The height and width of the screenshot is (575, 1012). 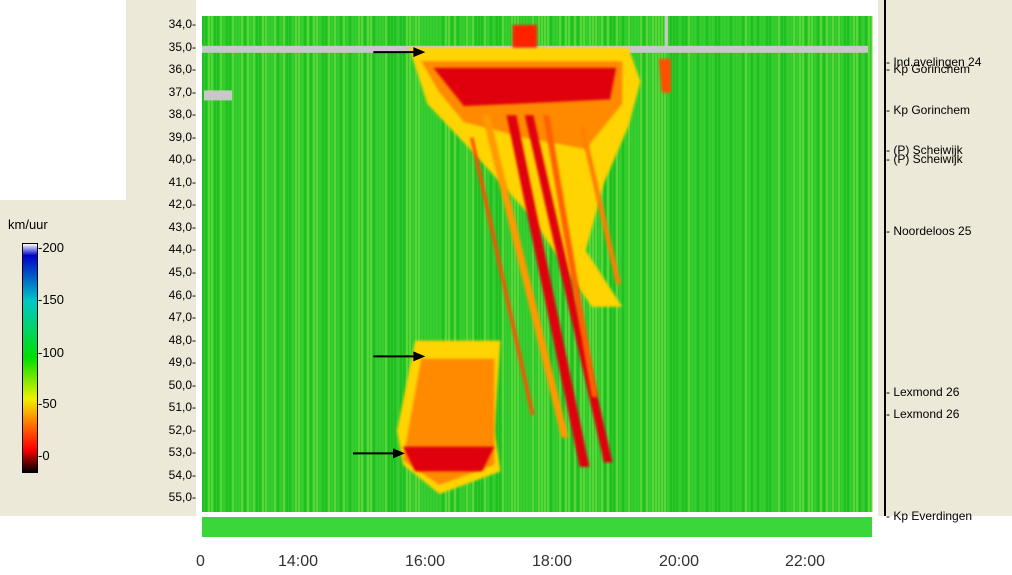 I want to click on x-tick-label: 0, so click(x=200, y=561).